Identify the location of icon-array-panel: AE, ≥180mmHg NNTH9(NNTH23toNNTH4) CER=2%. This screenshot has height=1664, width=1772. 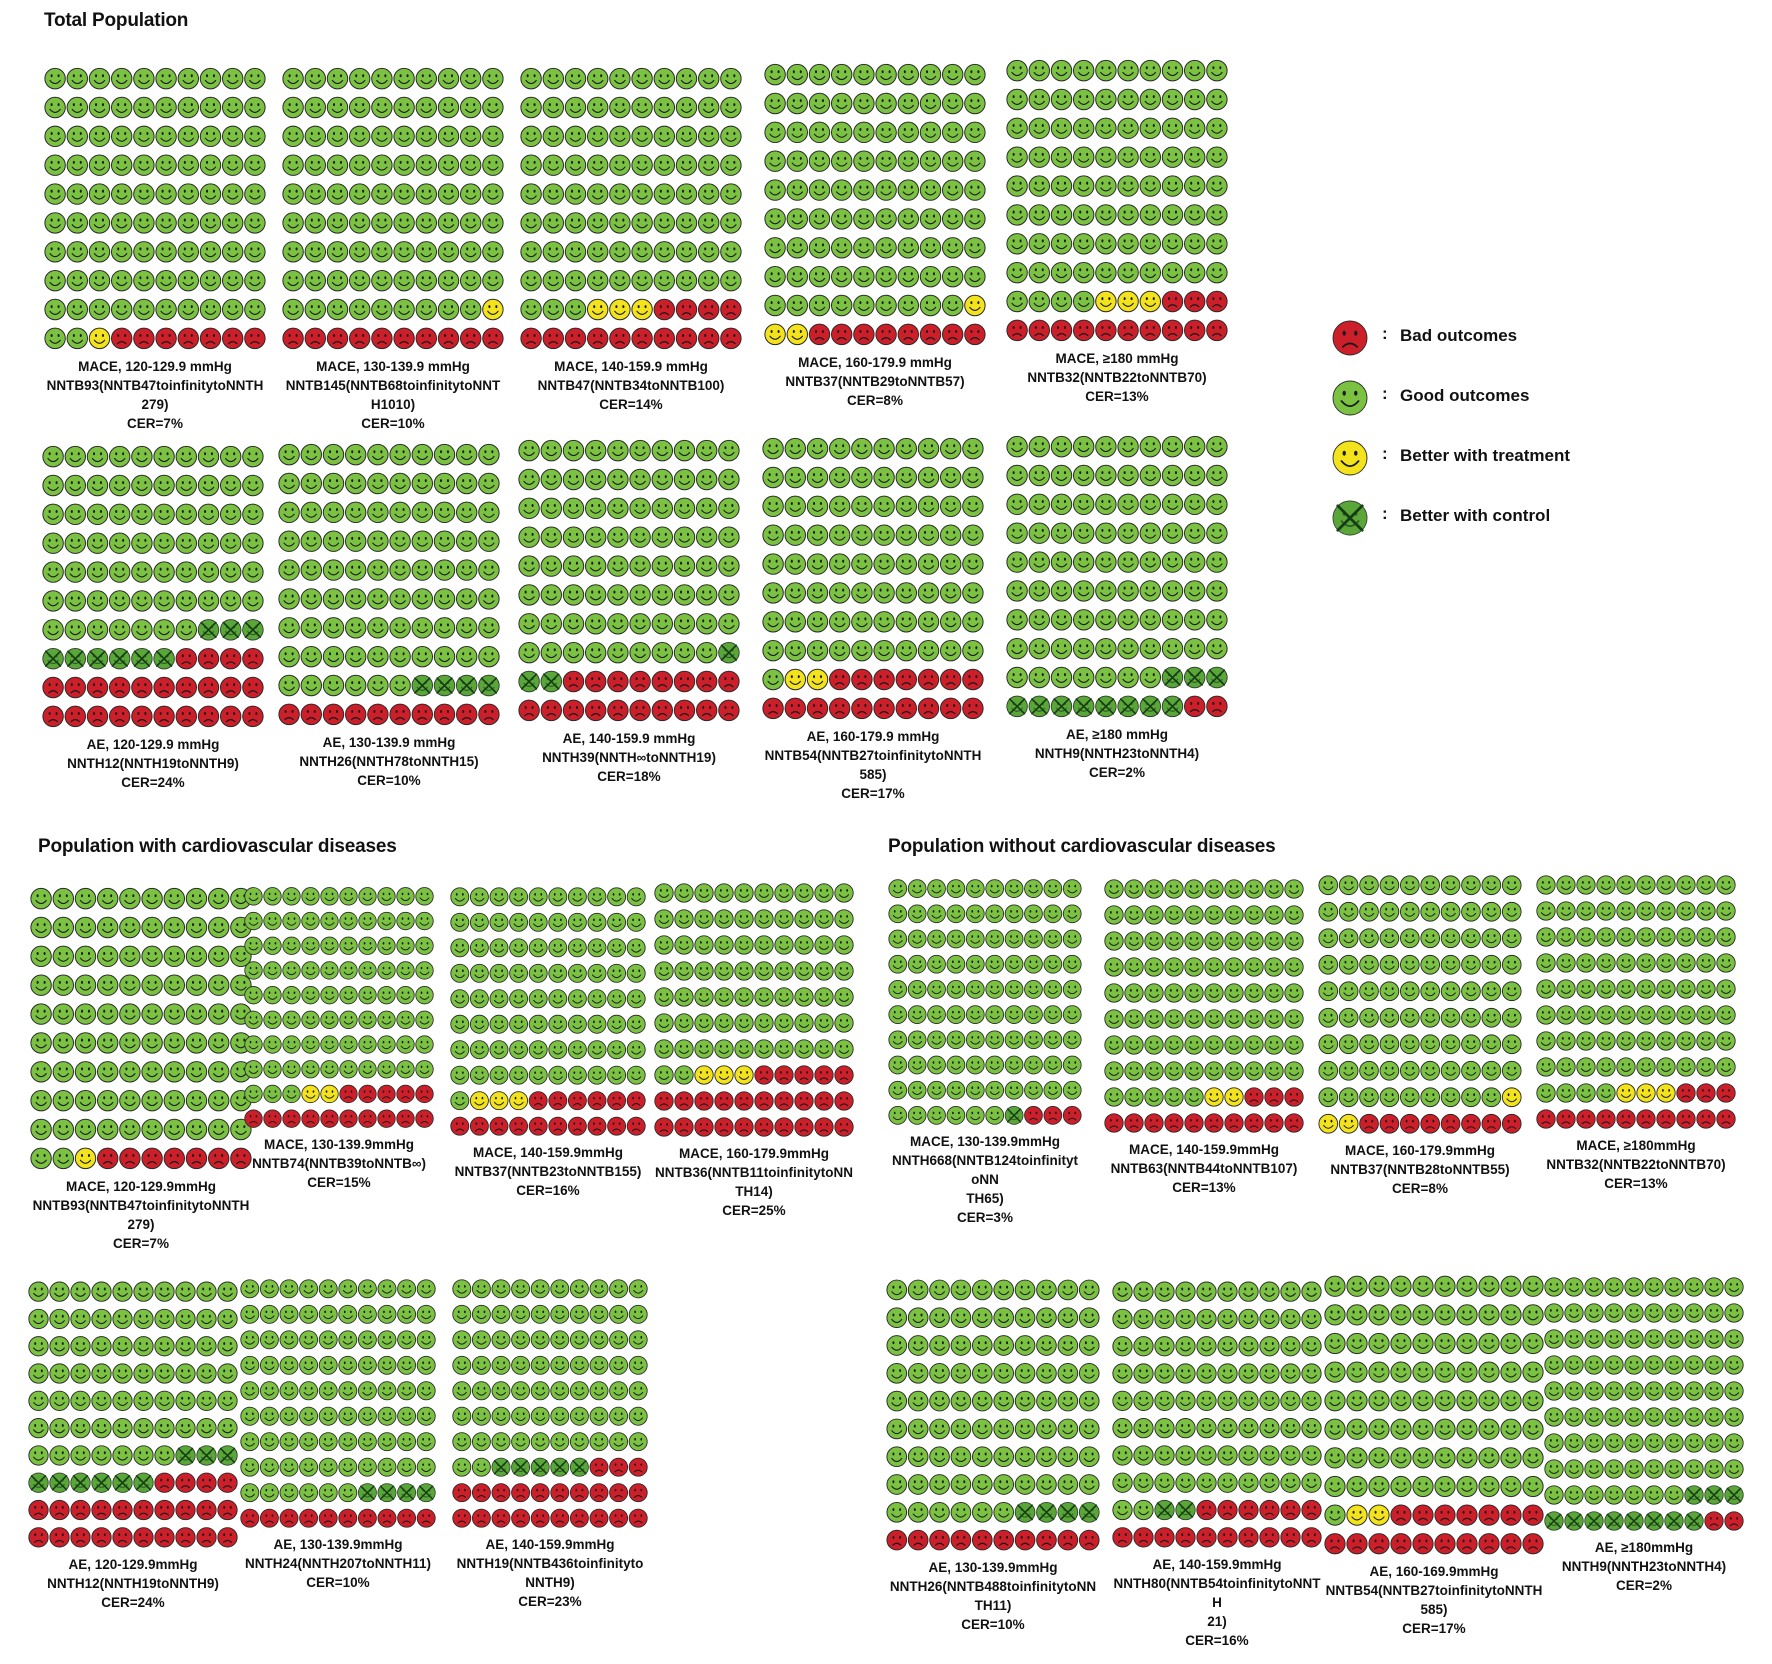
(1644, 1434).